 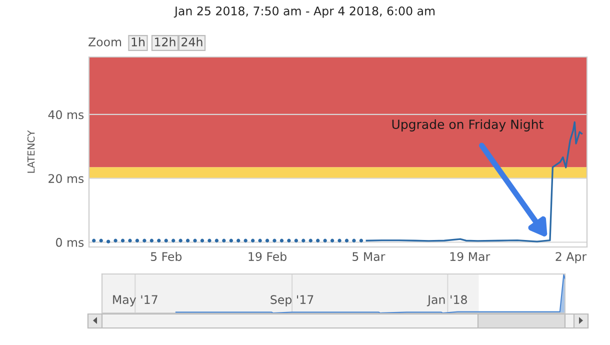 What do you see at coordinates (105, 42) in the screenshot?
I see `text: Zoom` at bounding box center [105, 42].